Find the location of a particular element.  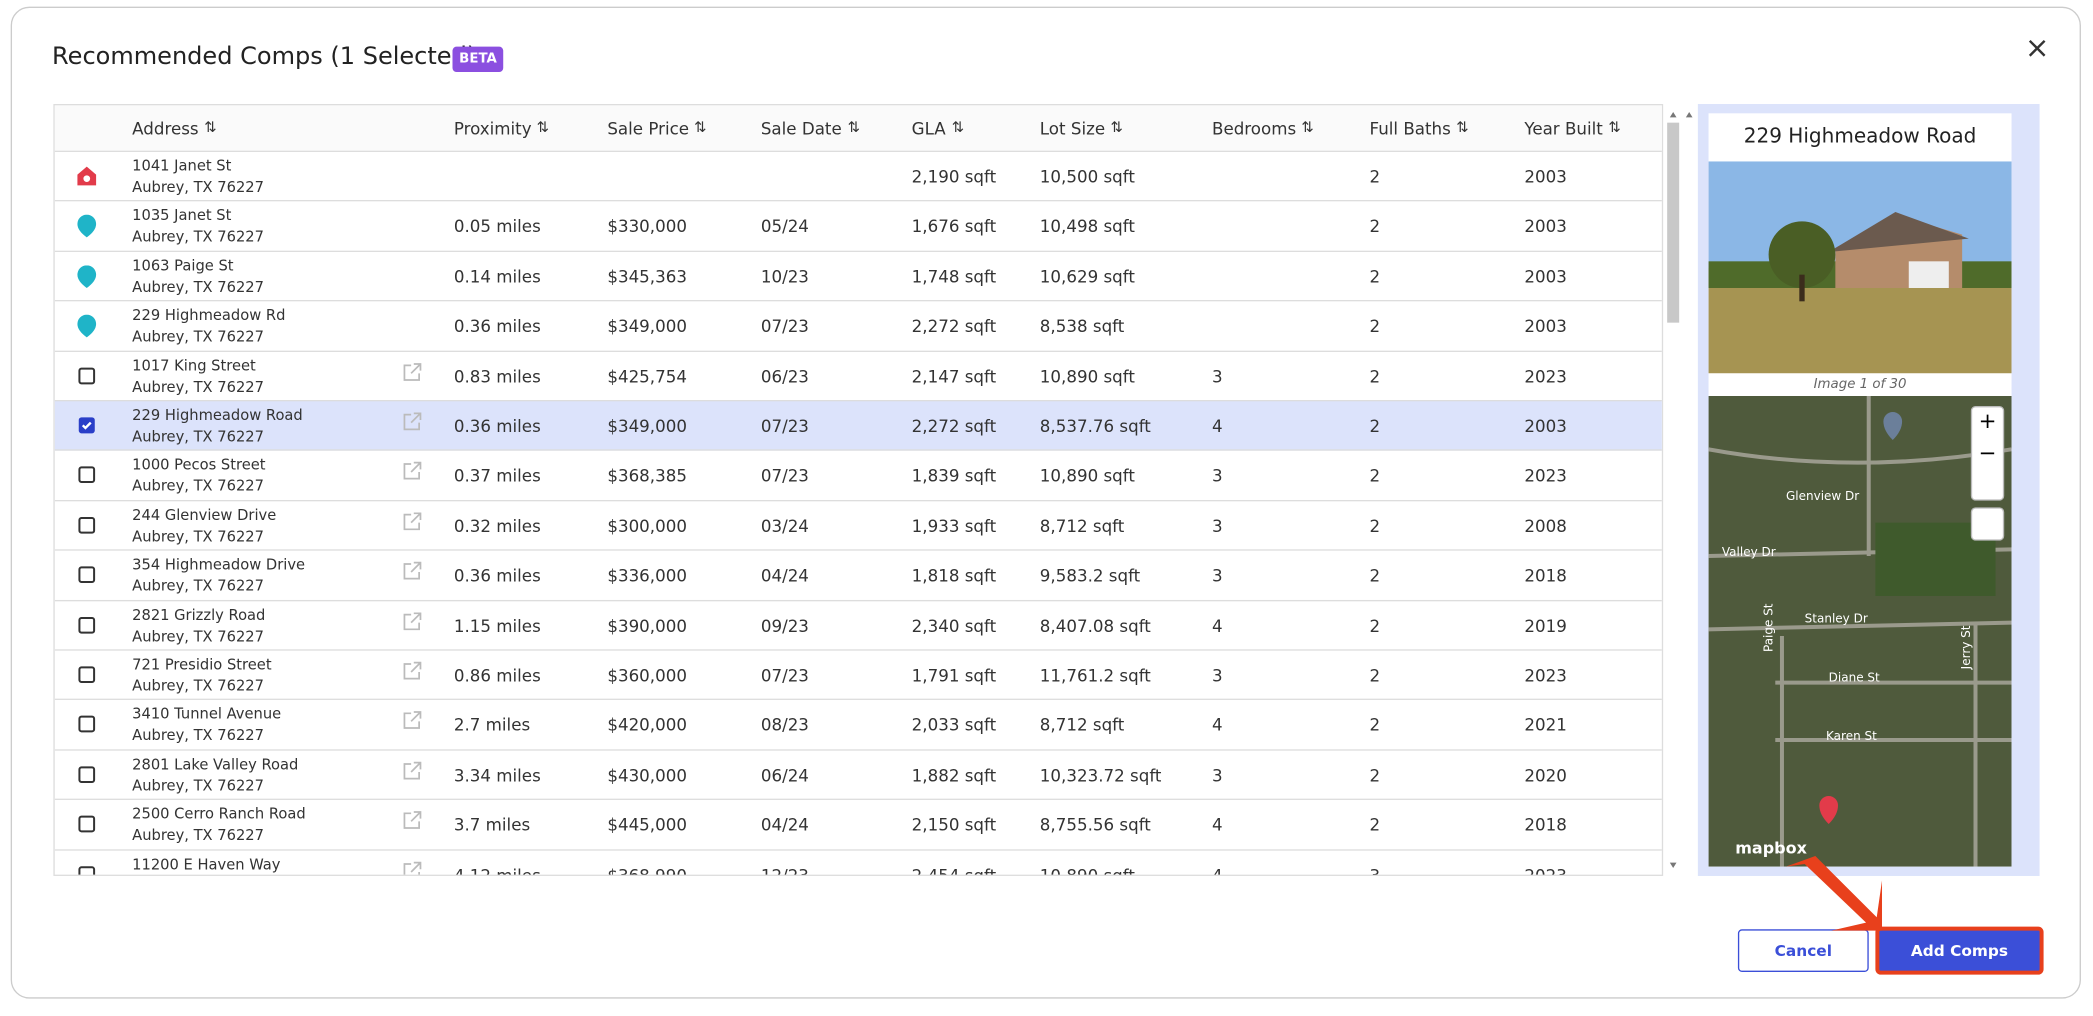

street-label: Jerry St is located at coordinates (1966, 647).